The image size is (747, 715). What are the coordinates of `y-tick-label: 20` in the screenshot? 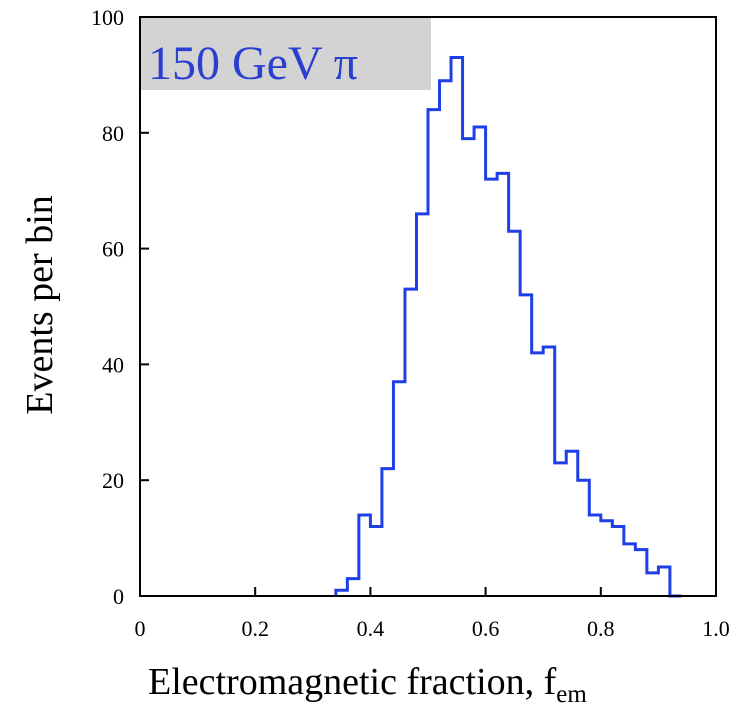 It's located at (113, 480).